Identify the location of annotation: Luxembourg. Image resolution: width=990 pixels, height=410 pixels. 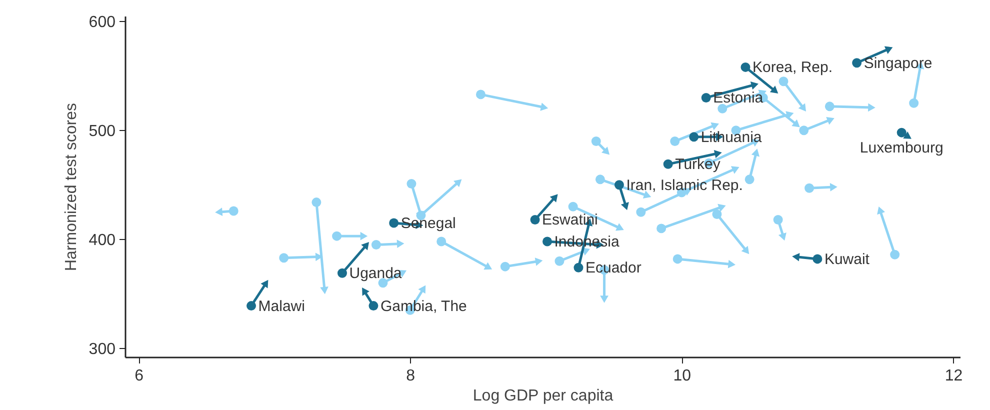
(902, 148).